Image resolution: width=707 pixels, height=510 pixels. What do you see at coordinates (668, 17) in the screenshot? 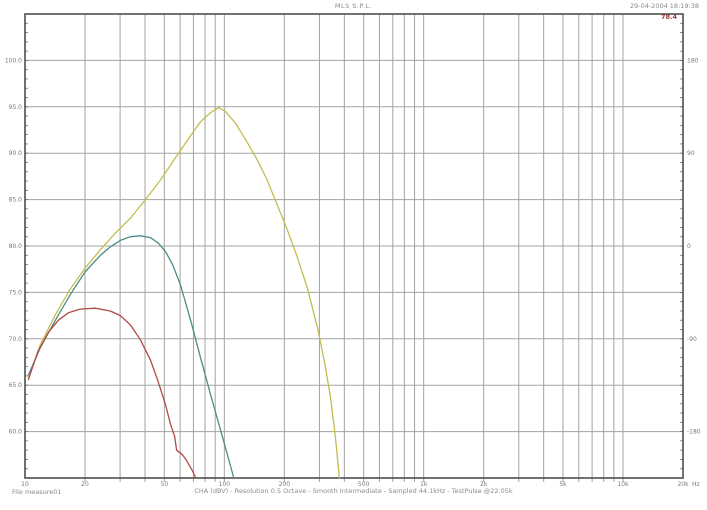
I see `cursor-db-value: 78.4` at bounding box center [668, 17].